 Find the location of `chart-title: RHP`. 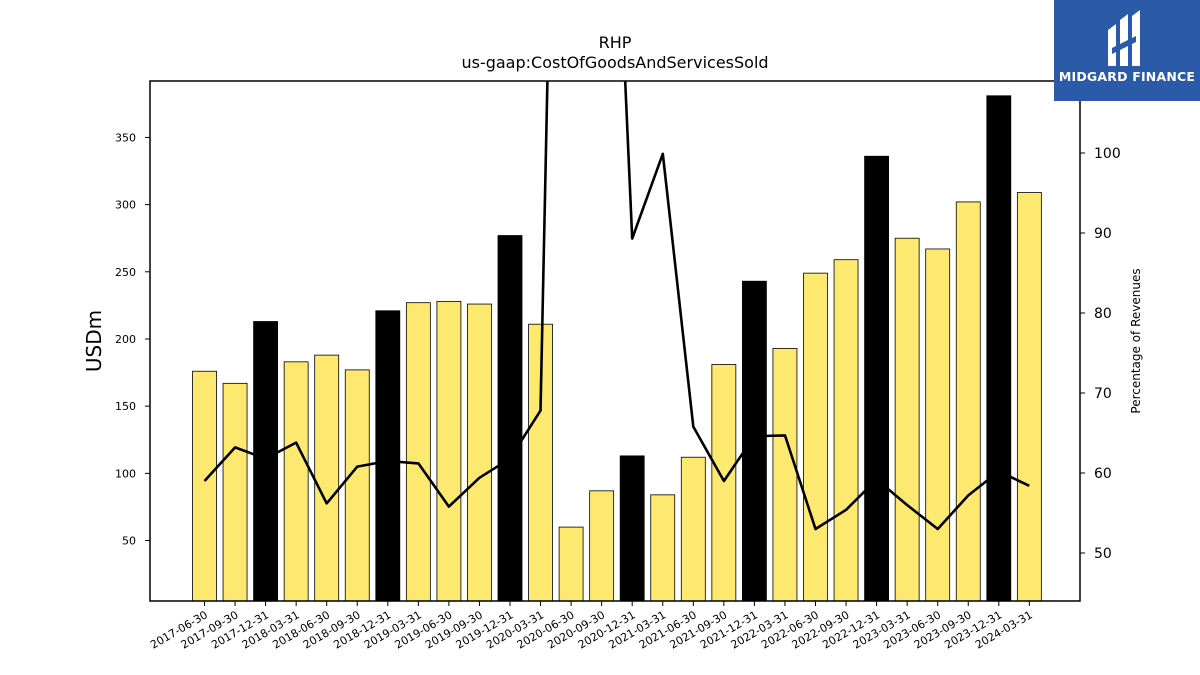

chart-title: RHP is located at coordinates (615, 42).